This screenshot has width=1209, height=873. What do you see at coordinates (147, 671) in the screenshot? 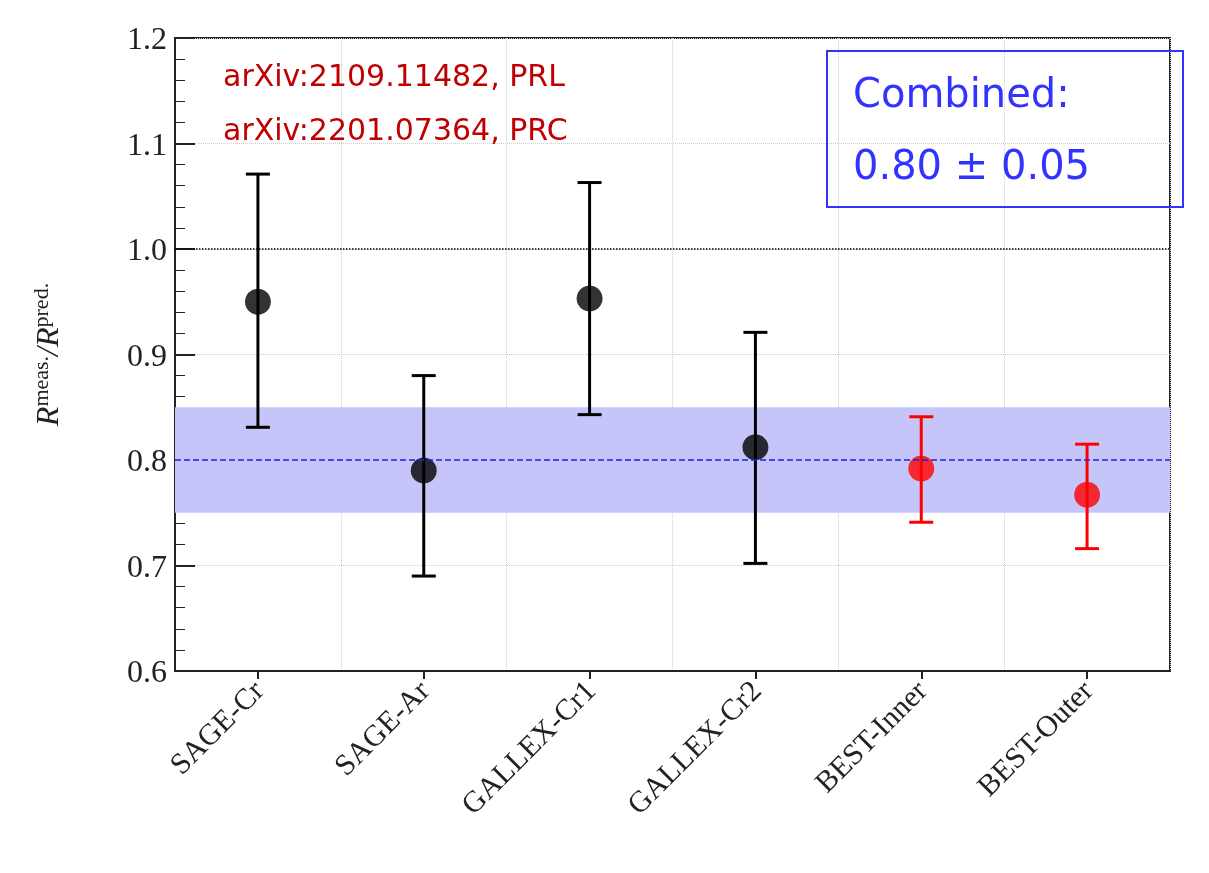
I see `y-tick-label: 0.6` at bounding box center [147, 671].